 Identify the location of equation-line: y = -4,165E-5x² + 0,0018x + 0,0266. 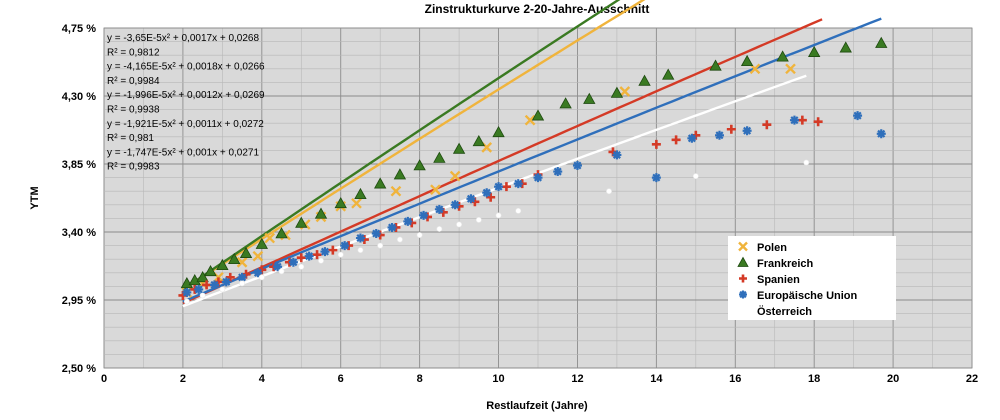
(186, 67).